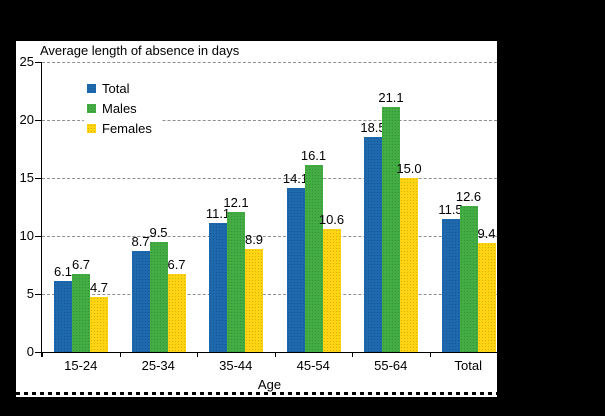 This screenshot has width=605, height=416. I want to click on x-tick-label-45-54: 45-54, so click(313, 365).